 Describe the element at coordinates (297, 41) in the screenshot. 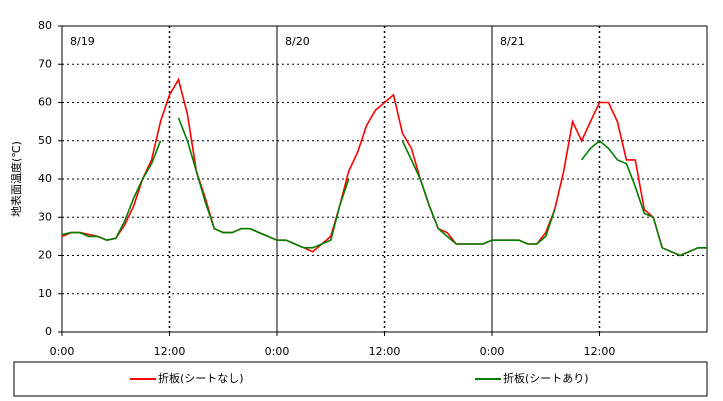

I see `annotation: 8/20` at that location.